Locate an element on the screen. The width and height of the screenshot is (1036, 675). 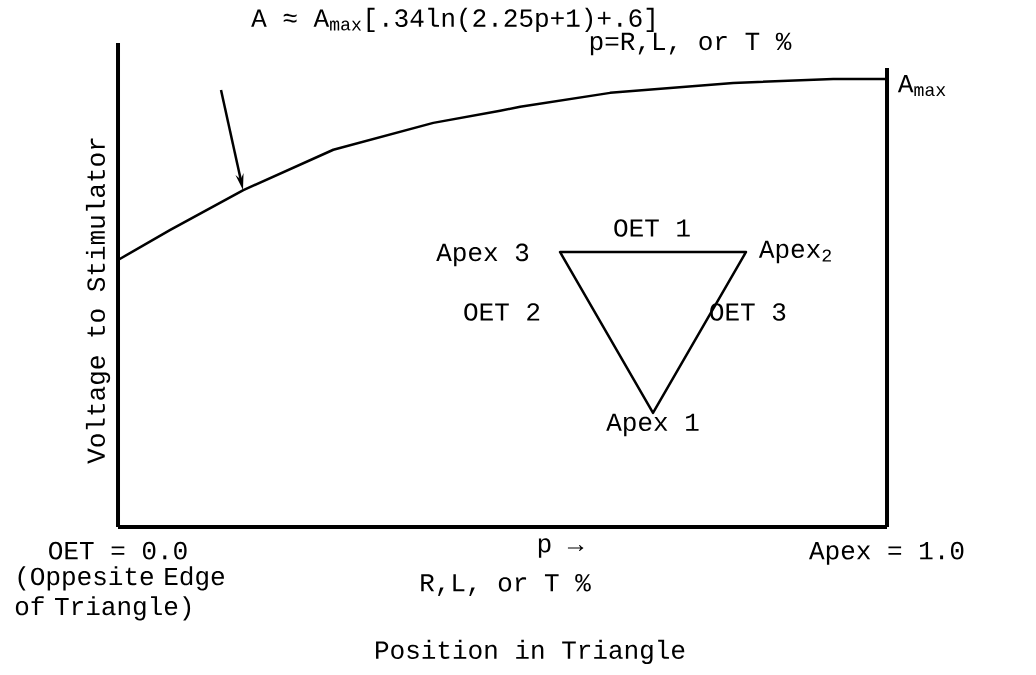
y-axis-title: Voltage to Stimulator is located at coordinates (98, 301).